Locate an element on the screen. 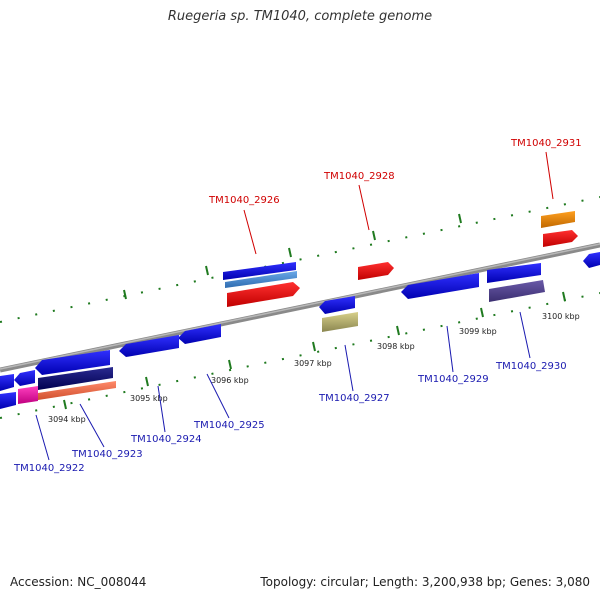  scale-label: 3099 kbp is located at coordinates (478, 331).